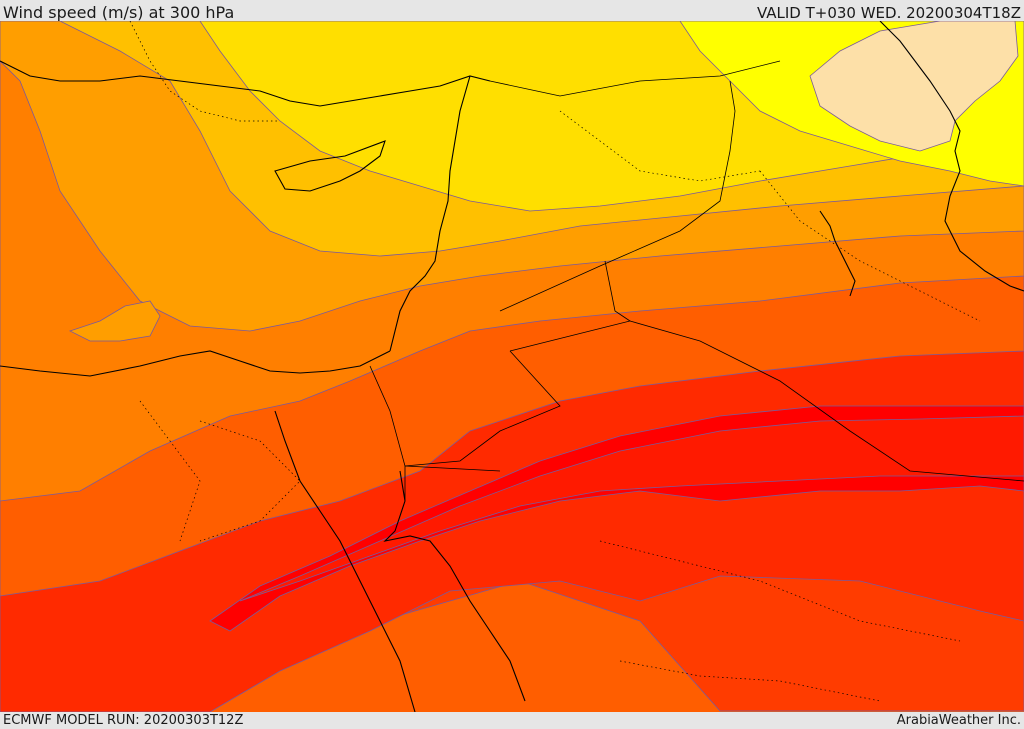 The width and height of the screenshot is (1024, 729). What do you see at coordinates (958, 720) in the screenshot?
I see `provider-label: ArabiaWeather Inc.` at bounding box center [958, 720].